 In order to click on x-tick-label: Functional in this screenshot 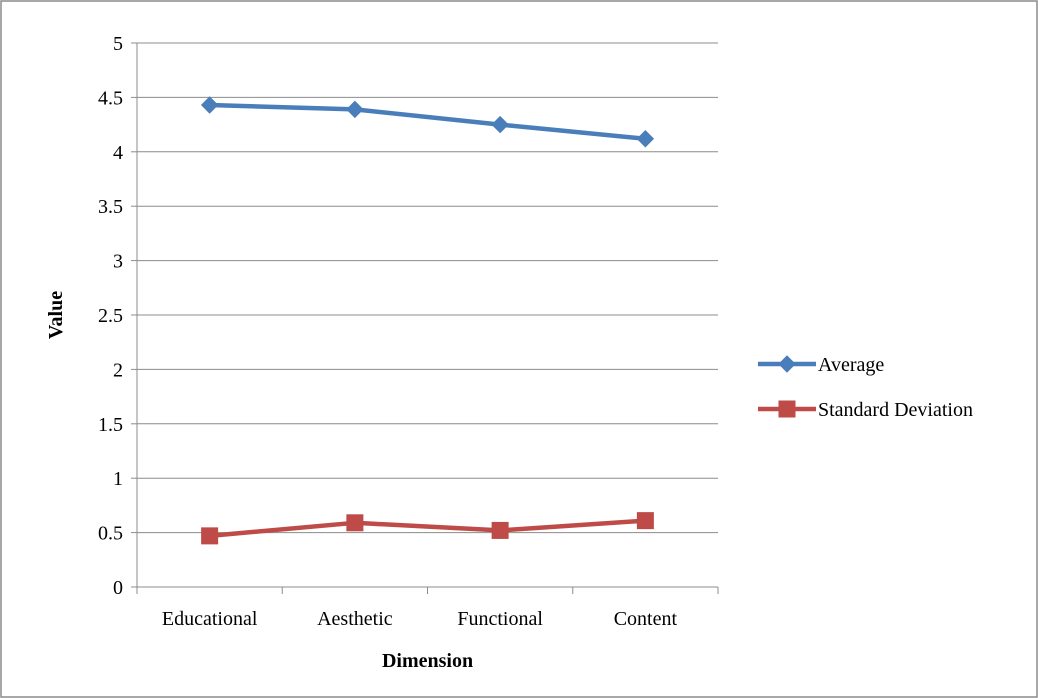, I will do `click(500, 619)`.